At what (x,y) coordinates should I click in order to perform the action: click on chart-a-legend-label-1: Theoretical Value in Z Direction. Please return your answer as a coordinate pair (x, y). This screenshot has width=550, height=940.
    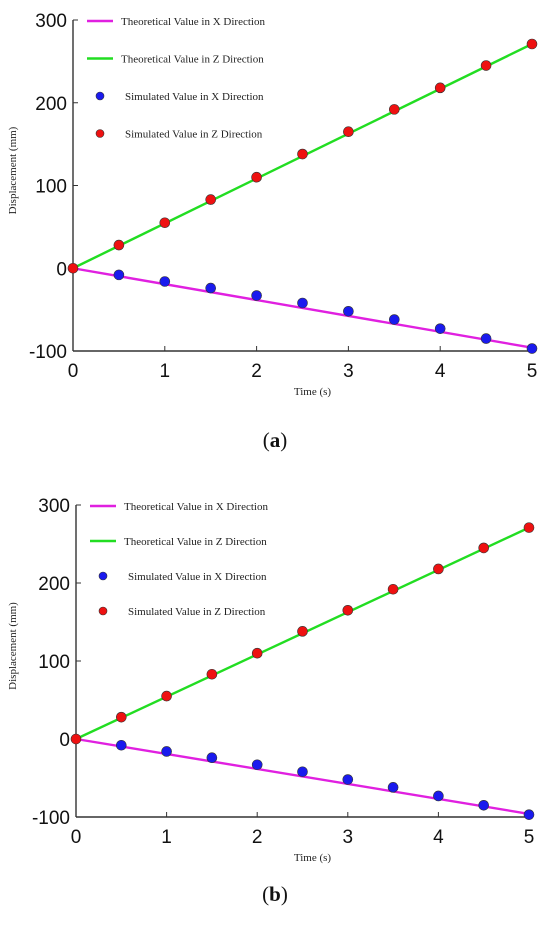
    Looking at the image, I should click on (192, 60).